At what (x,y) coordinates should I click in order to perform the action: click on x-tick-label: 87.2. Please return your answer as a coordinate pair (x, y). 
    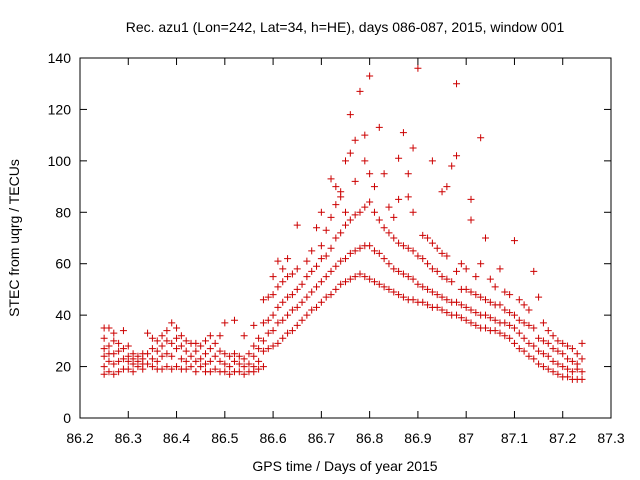
    Looking at the image, I should click on (562, 438).